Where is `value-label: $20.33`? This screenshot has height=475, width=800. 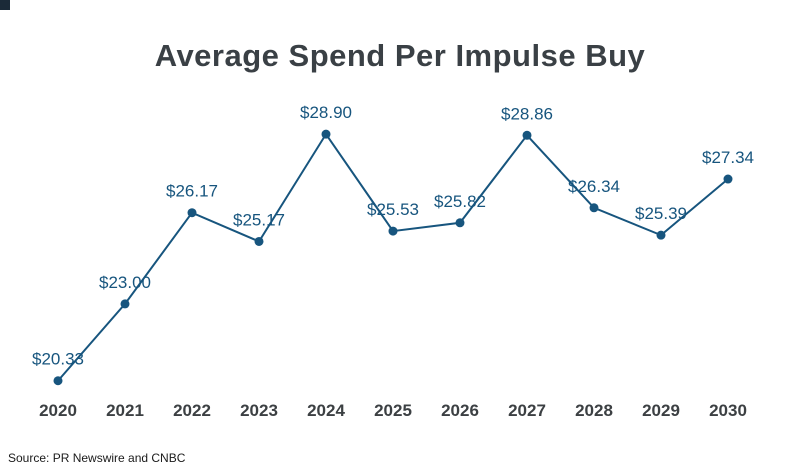 value-label: $20.33 is located at coordinates (58, 359).